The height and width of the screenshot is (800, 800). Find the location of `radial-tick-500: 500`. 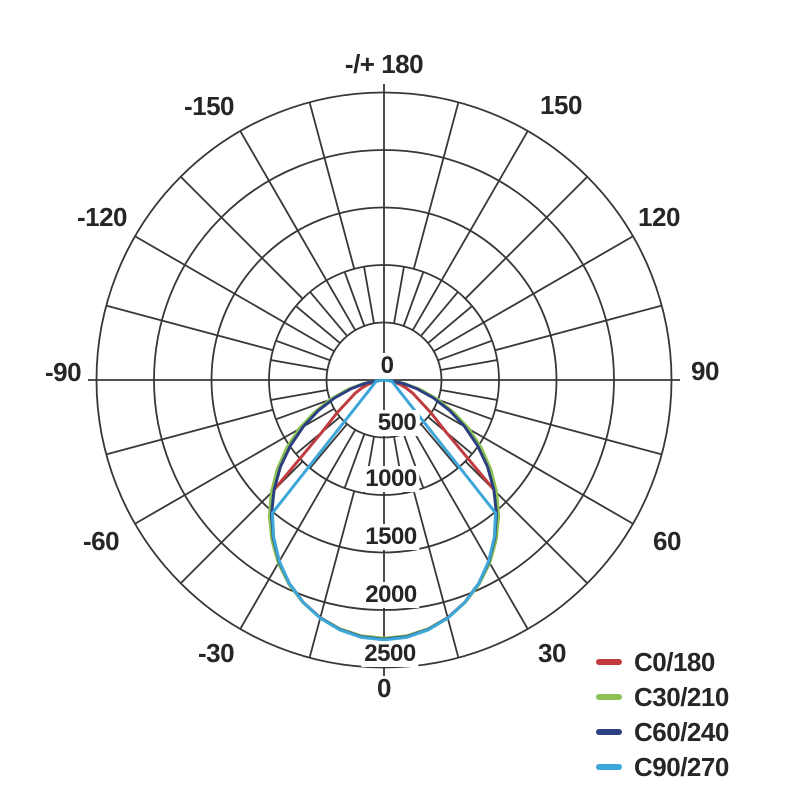

radial-tick-500: 500 is located at coordinates (397, 423).